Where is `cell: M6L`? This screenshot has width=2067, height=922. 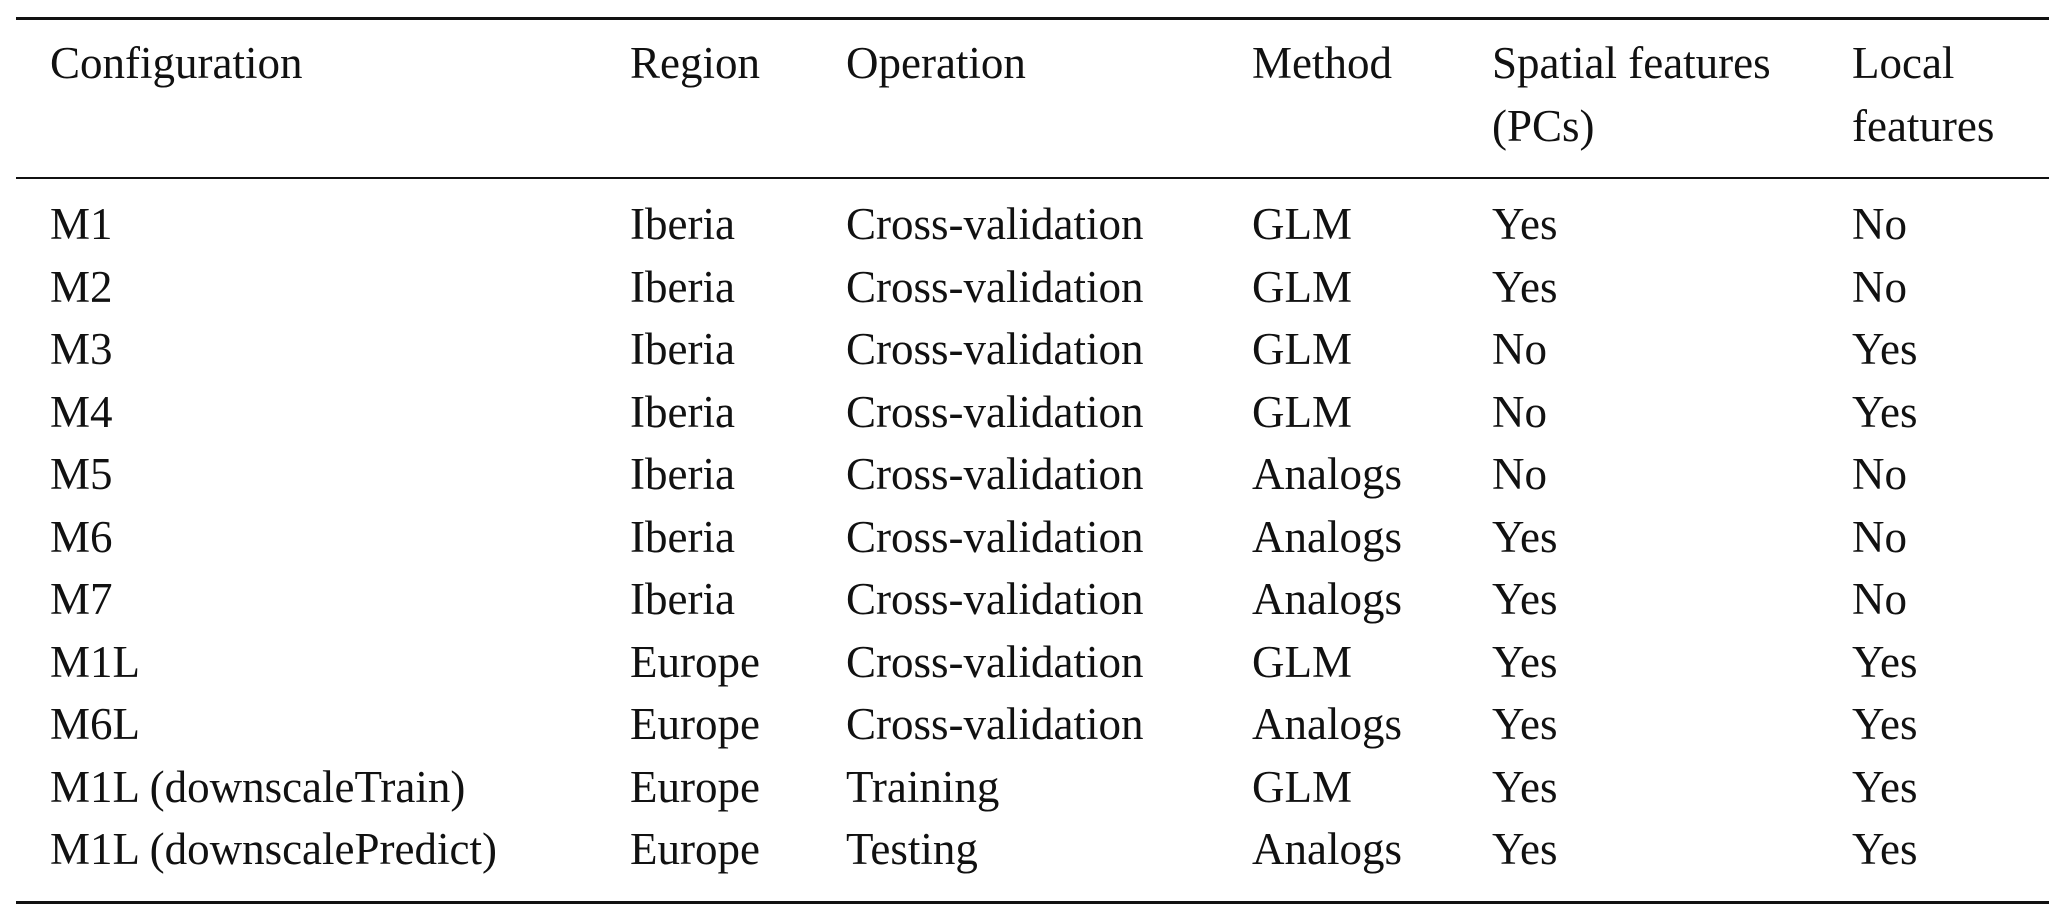 cell: M6L is located at coordinates (95, 724).